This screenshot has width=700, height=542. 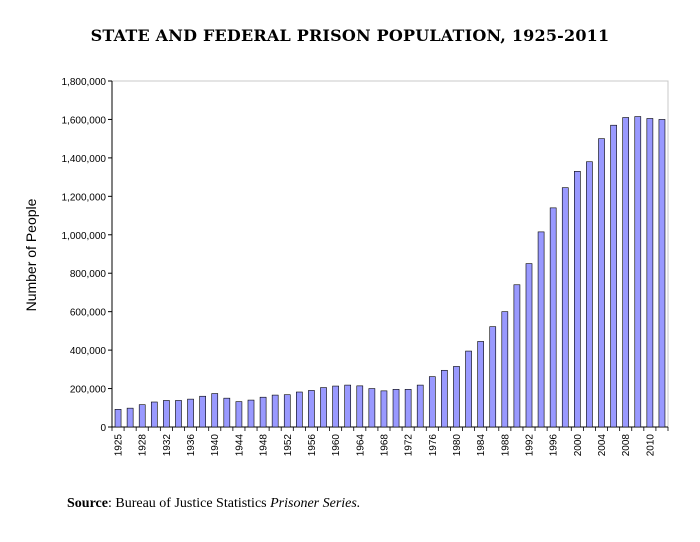 What do you see at coordinates (384, 445) in the screenshot?
I see `x-tick-label: 1968` at bounding box center [384, 445].